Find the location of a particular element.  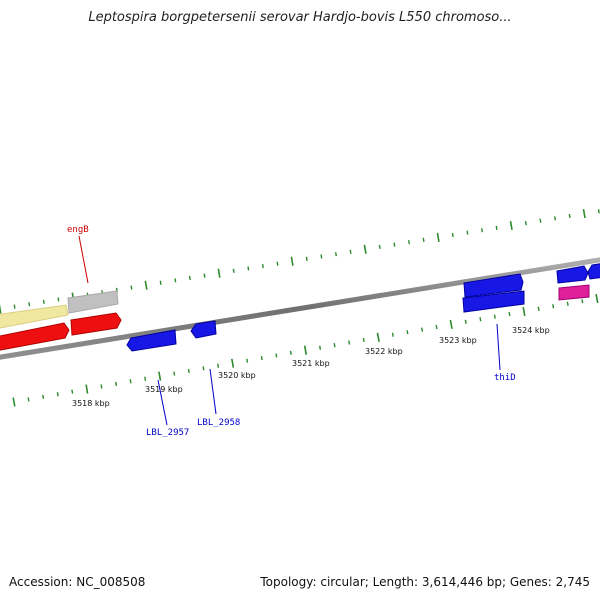

gene-blue-right-a is located at coordinates (572, 274).